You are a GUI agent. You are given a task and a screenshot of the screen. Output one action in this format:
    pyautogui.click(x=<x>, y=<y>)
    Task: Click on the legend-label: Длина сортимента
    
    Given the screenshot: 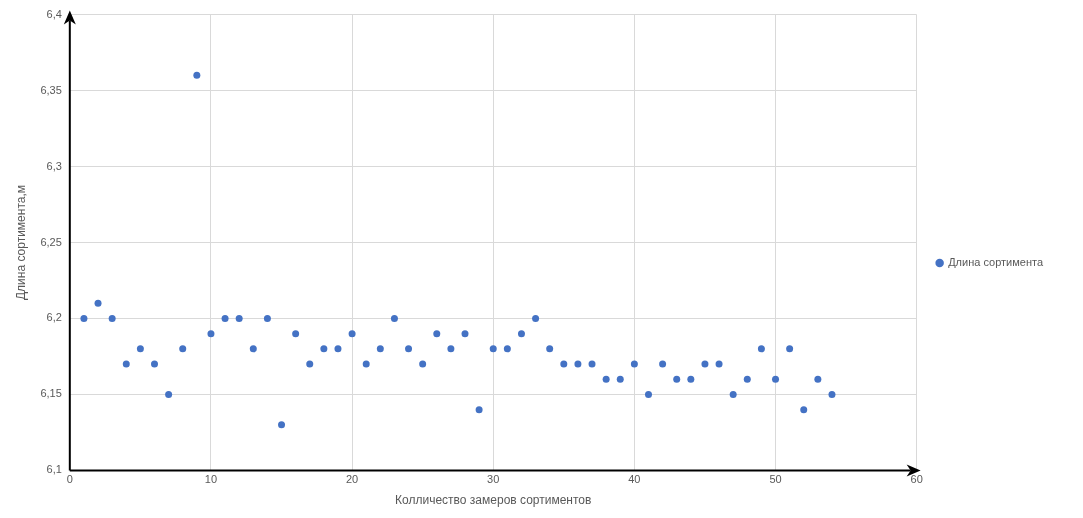 What is the action you would take?
    pyautogui.click(x=996, y=262)
    